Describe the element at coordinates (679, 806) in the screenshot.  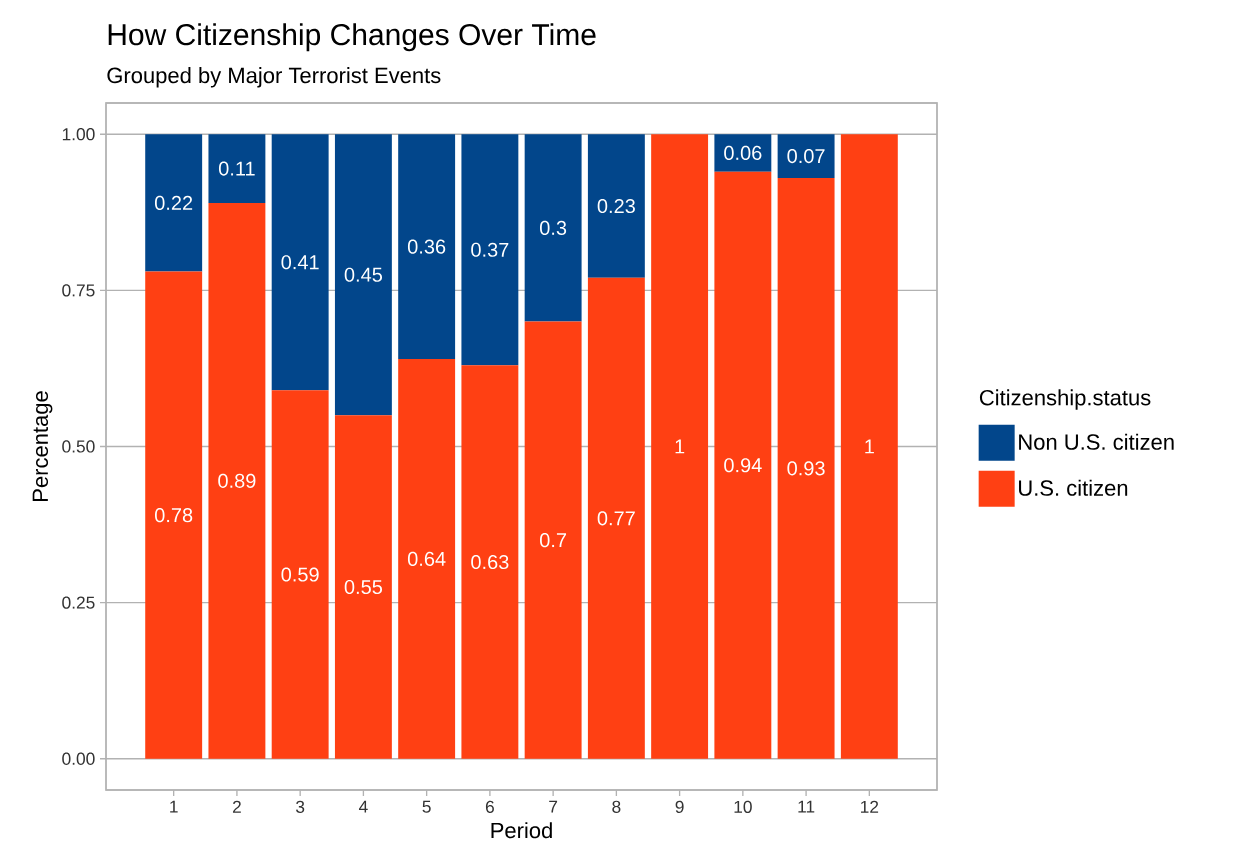
I see `x-tick-label: 9` at that location.